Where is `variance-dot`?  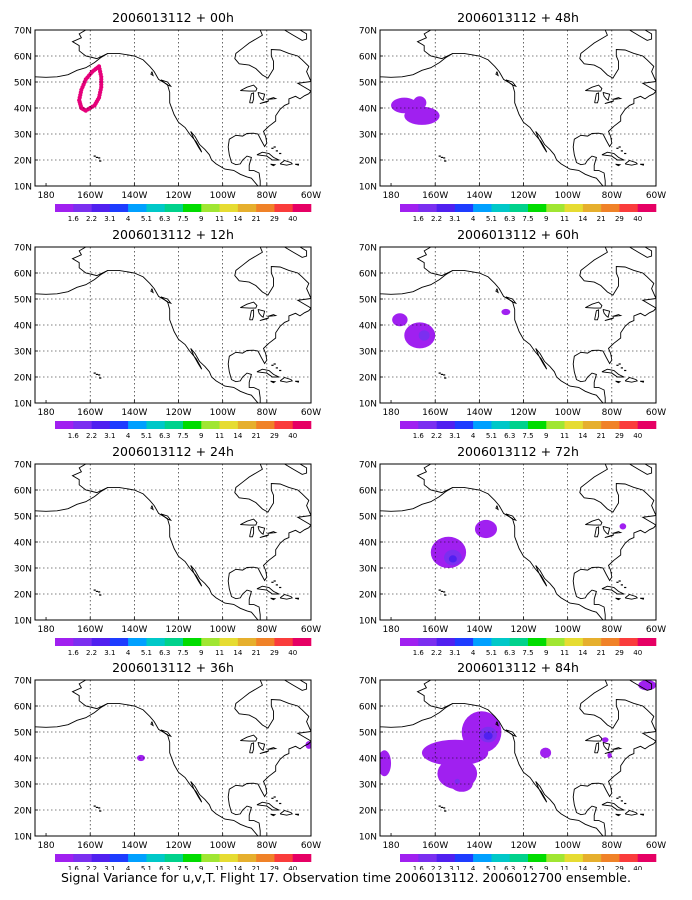
variance-dot is located at coordinates (97, 67).